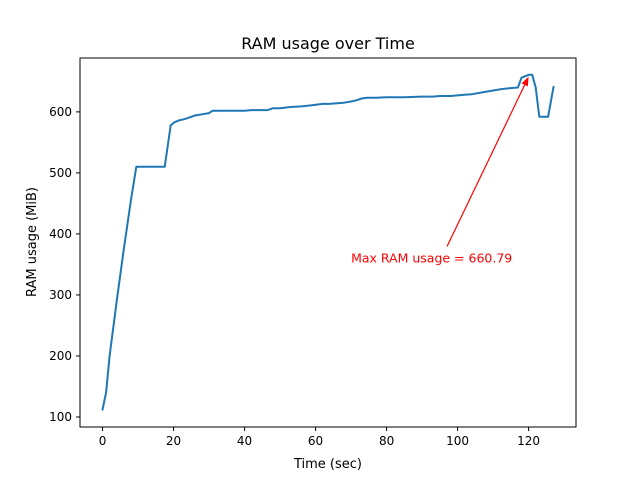  What do you see at coordinates (486, 165) in the screenshot?
I see `annotation-arrow-shaft` at bounding box center [486, 165].